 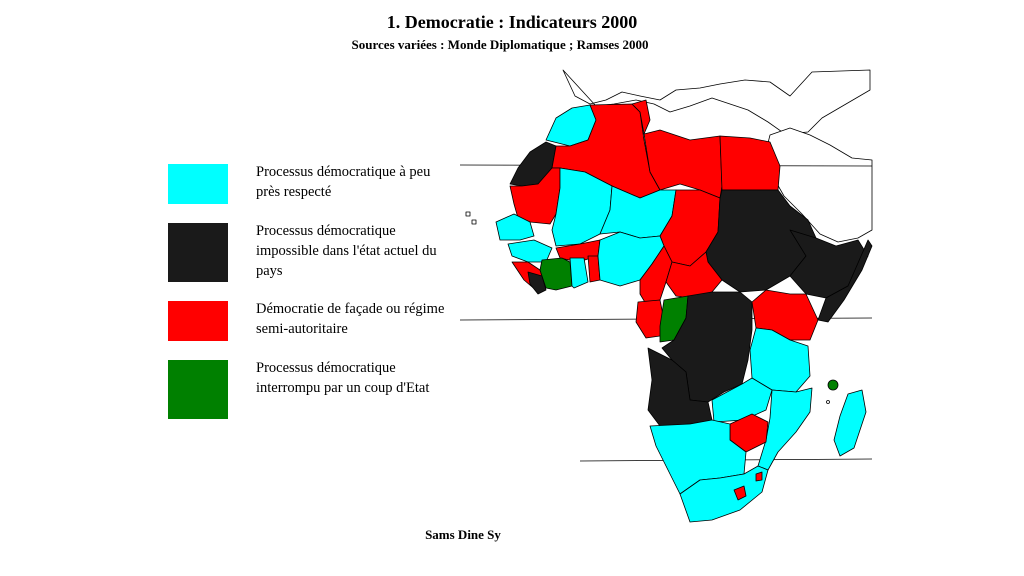 What do you see at coordinates (556, 274) in the screenshot?
I see `region-cote-divoire` at bounding box center [556, 274].